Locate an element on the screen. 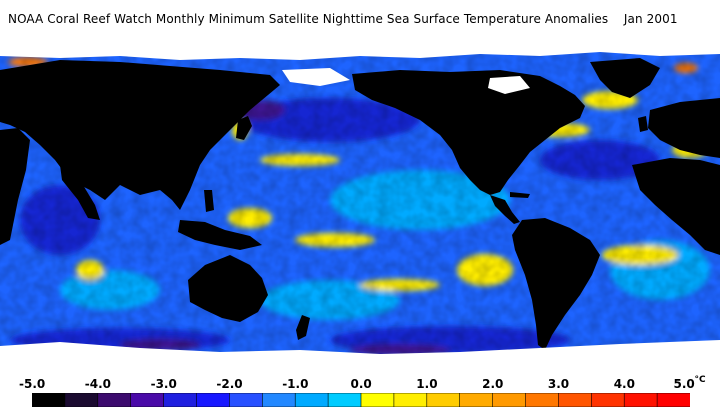 This screenshot has height=411, width=720. land-japan is located at coordinates (244, 128).